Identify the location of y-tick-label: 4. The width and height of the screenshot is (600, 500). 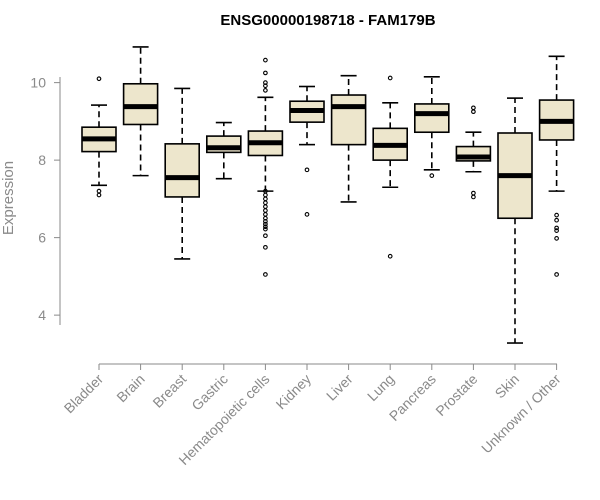
(42, 315).